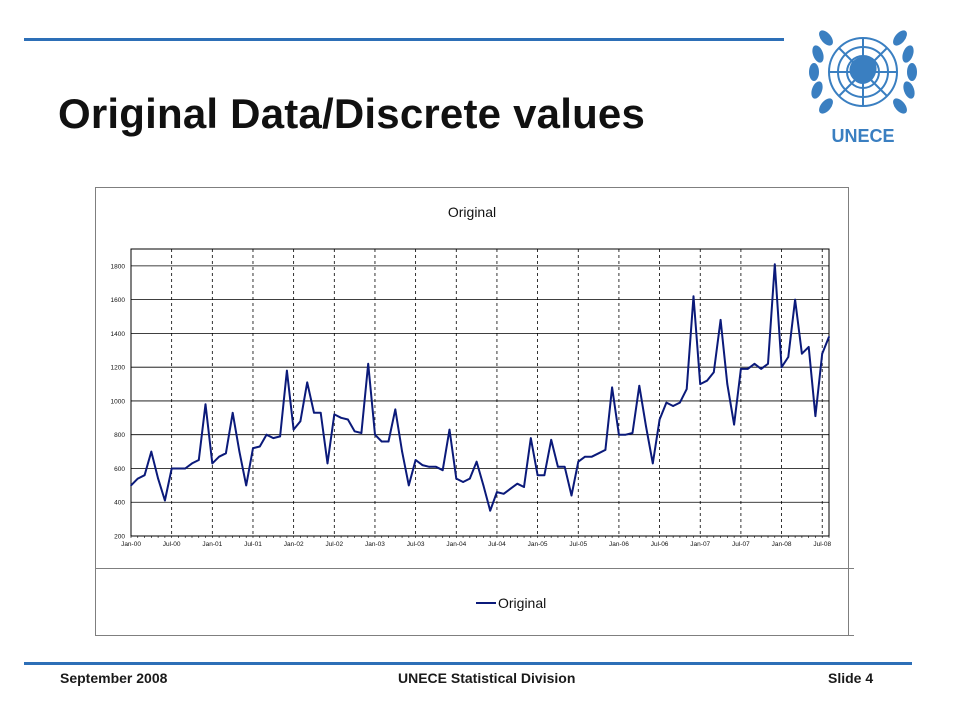 This screenshot has width=960, height=720. What do you see at coordinates (114, 678) in the screenshot?
I see `footer-date: September 2008` at bounding box center [114, 678].